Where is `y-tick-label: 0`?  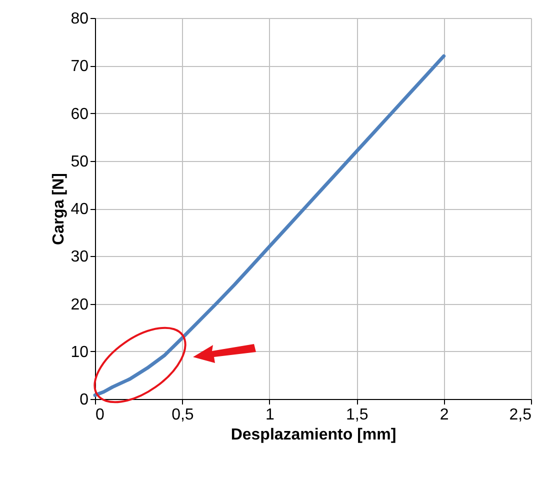
y-tick-label: 0 is located at coordinates (84, 400).